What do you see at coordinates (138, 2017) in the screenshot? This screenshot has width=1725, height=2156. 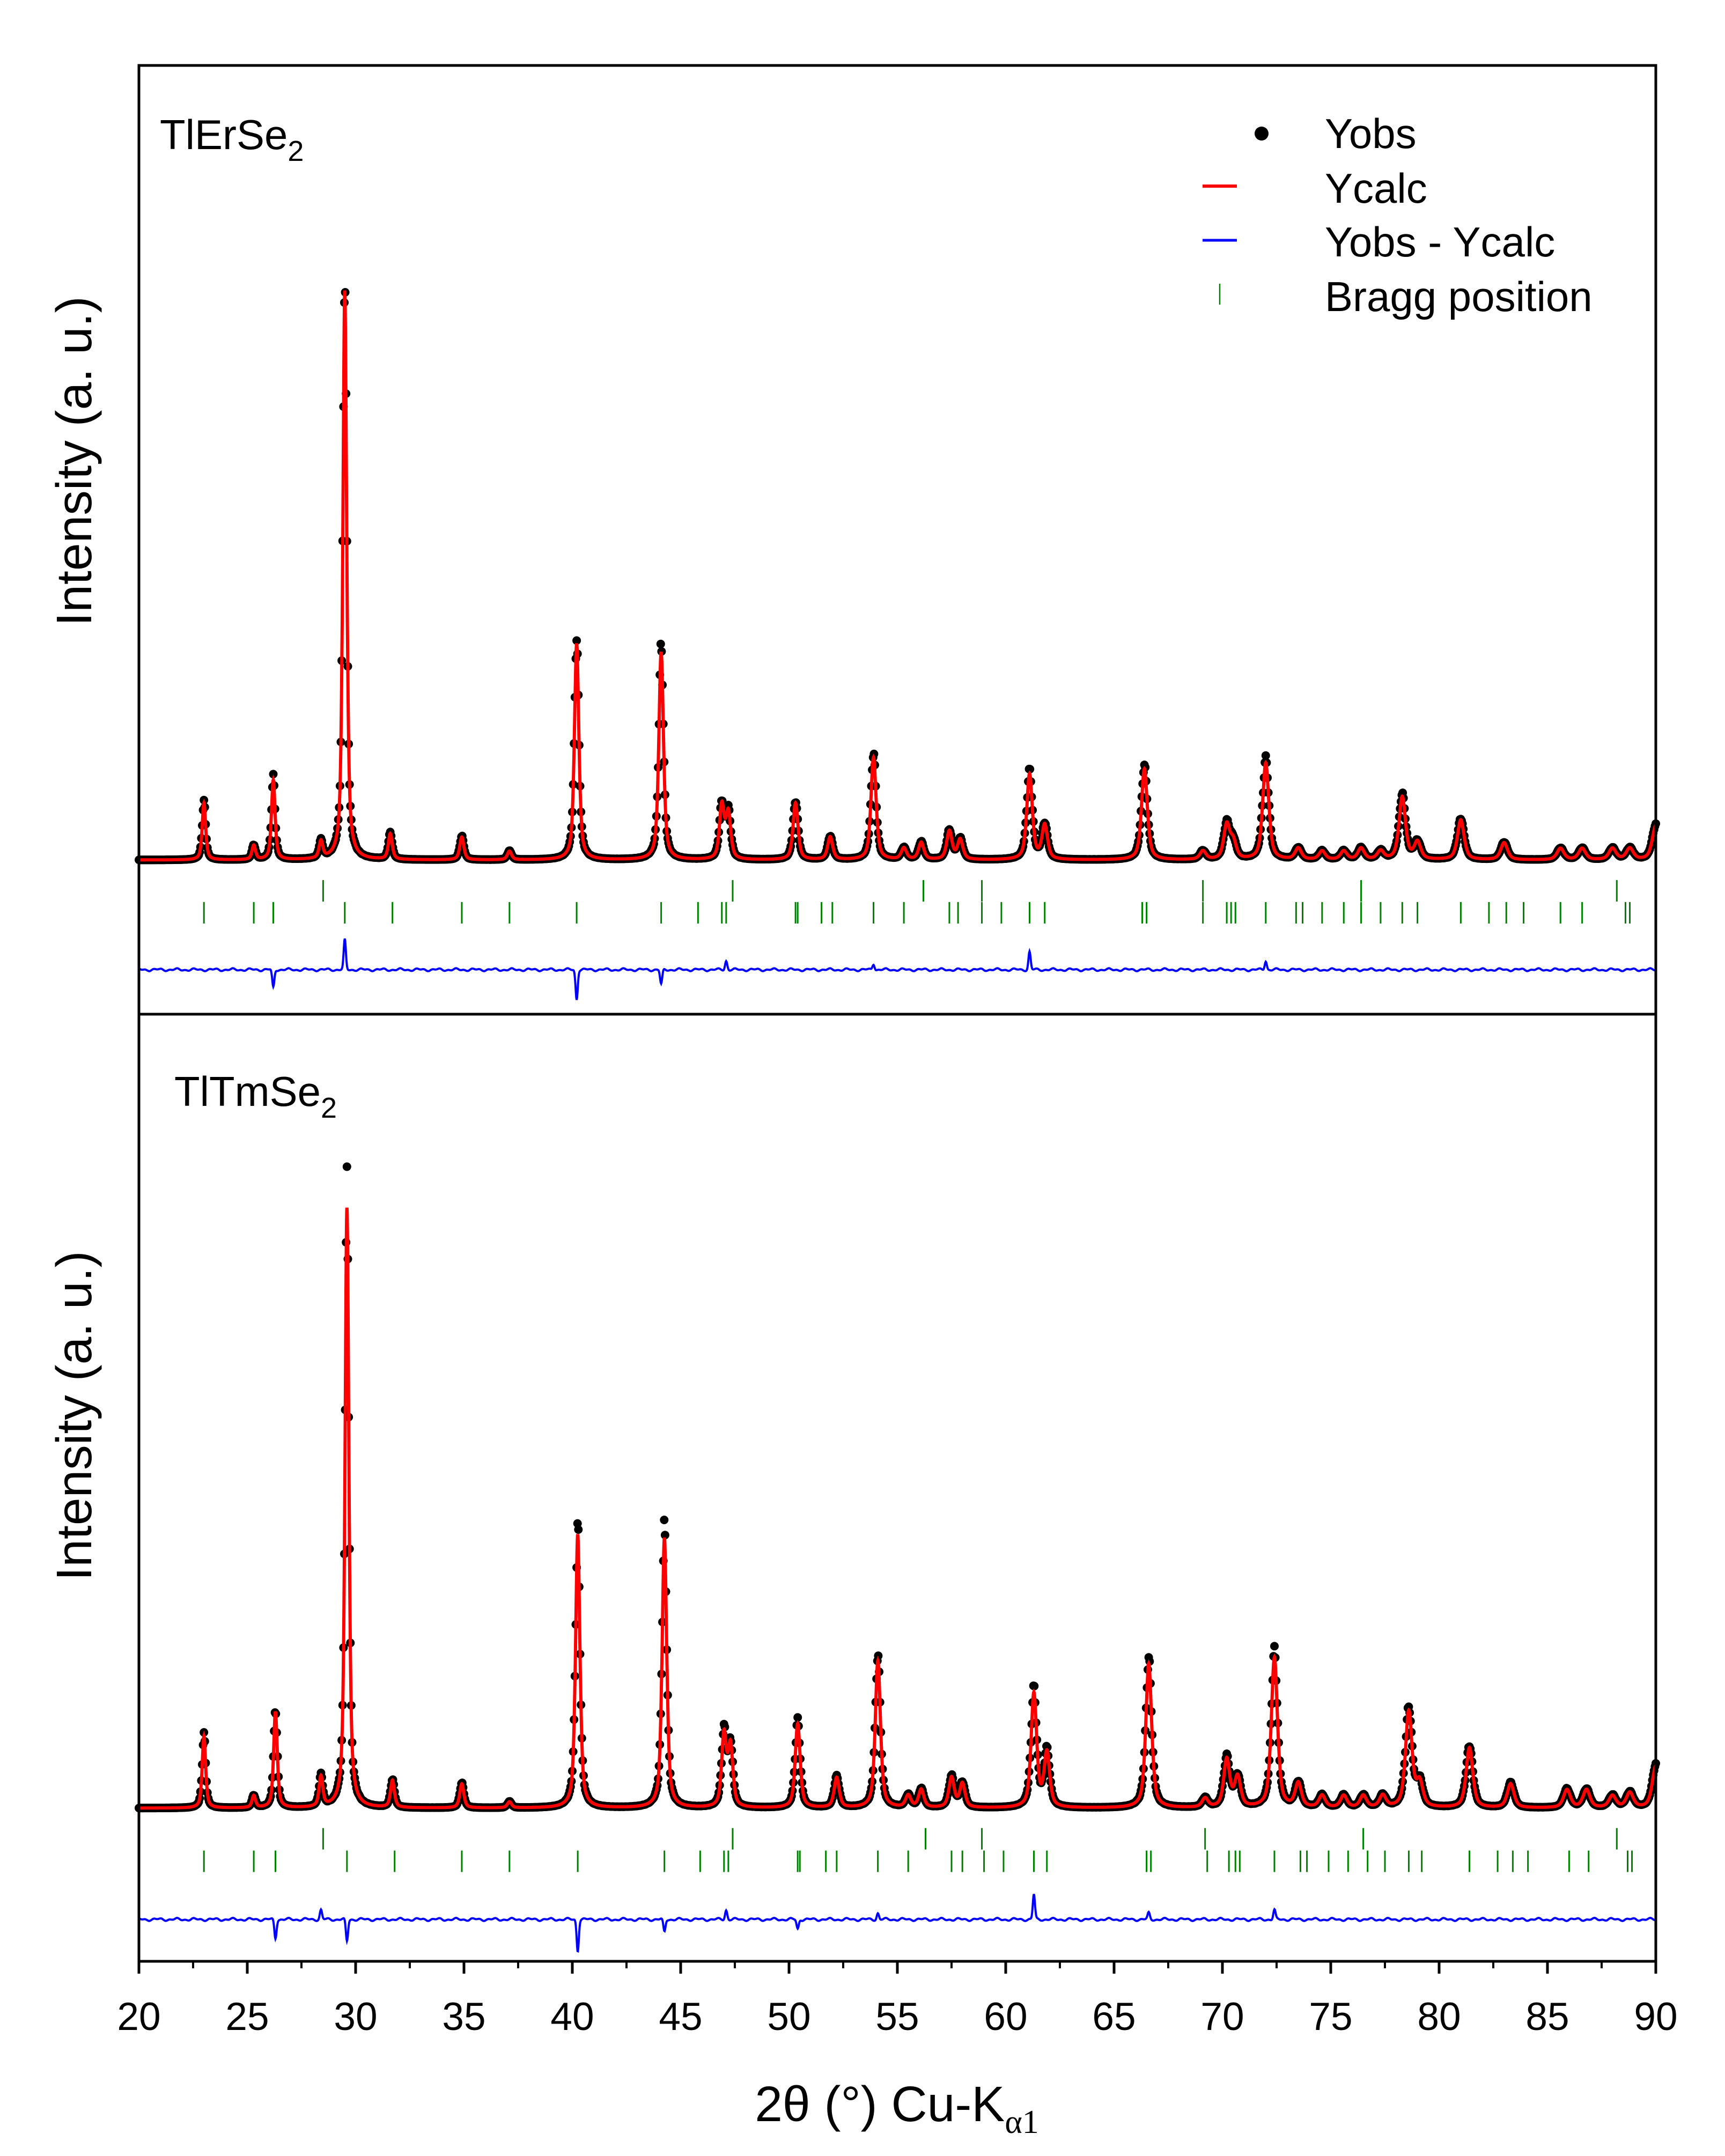 I see `x-tick-label: 20` at bounding box center [138, 2017].